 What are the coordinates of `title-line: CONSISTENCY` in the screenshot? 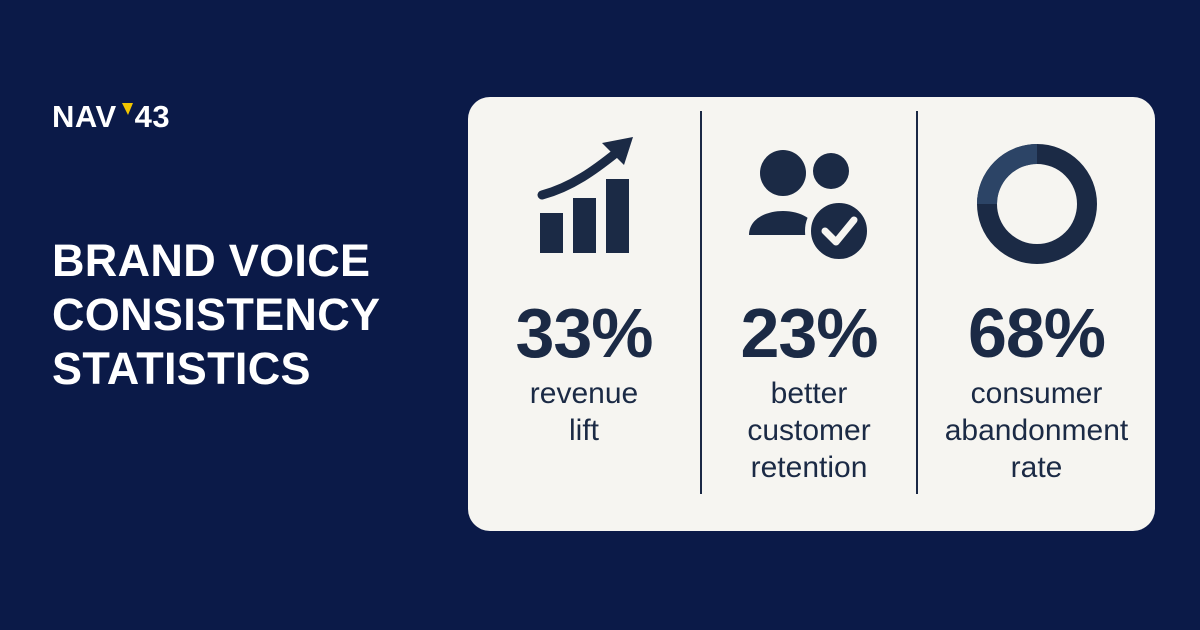 It's located at (216, 314).